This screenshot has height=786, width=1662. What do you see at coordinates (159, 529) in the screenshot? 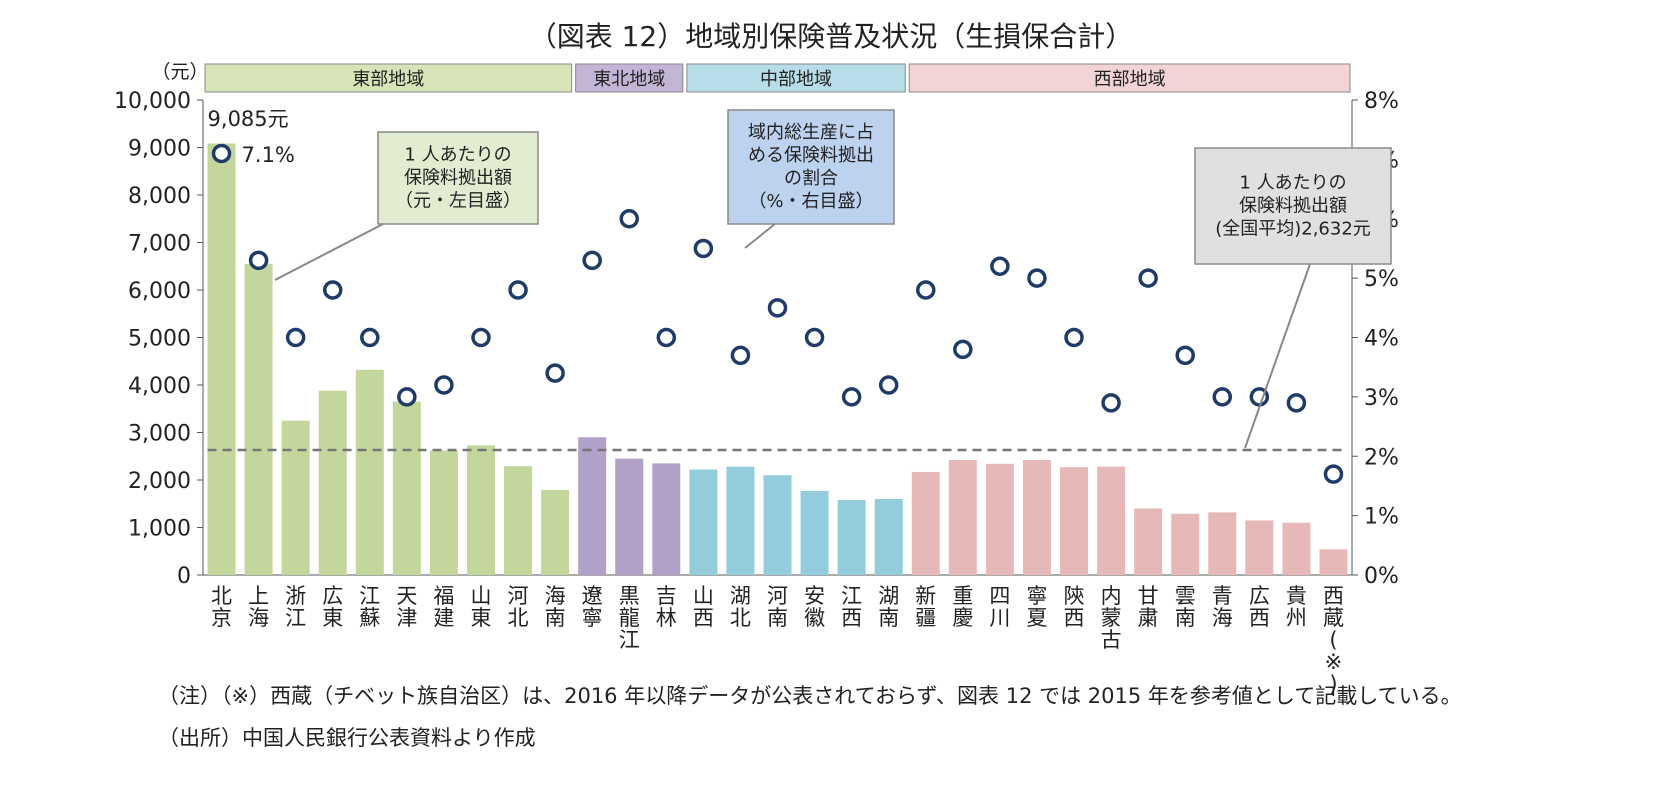
I see `left-tick-label: 1,000` at bounding box center [159, 529].